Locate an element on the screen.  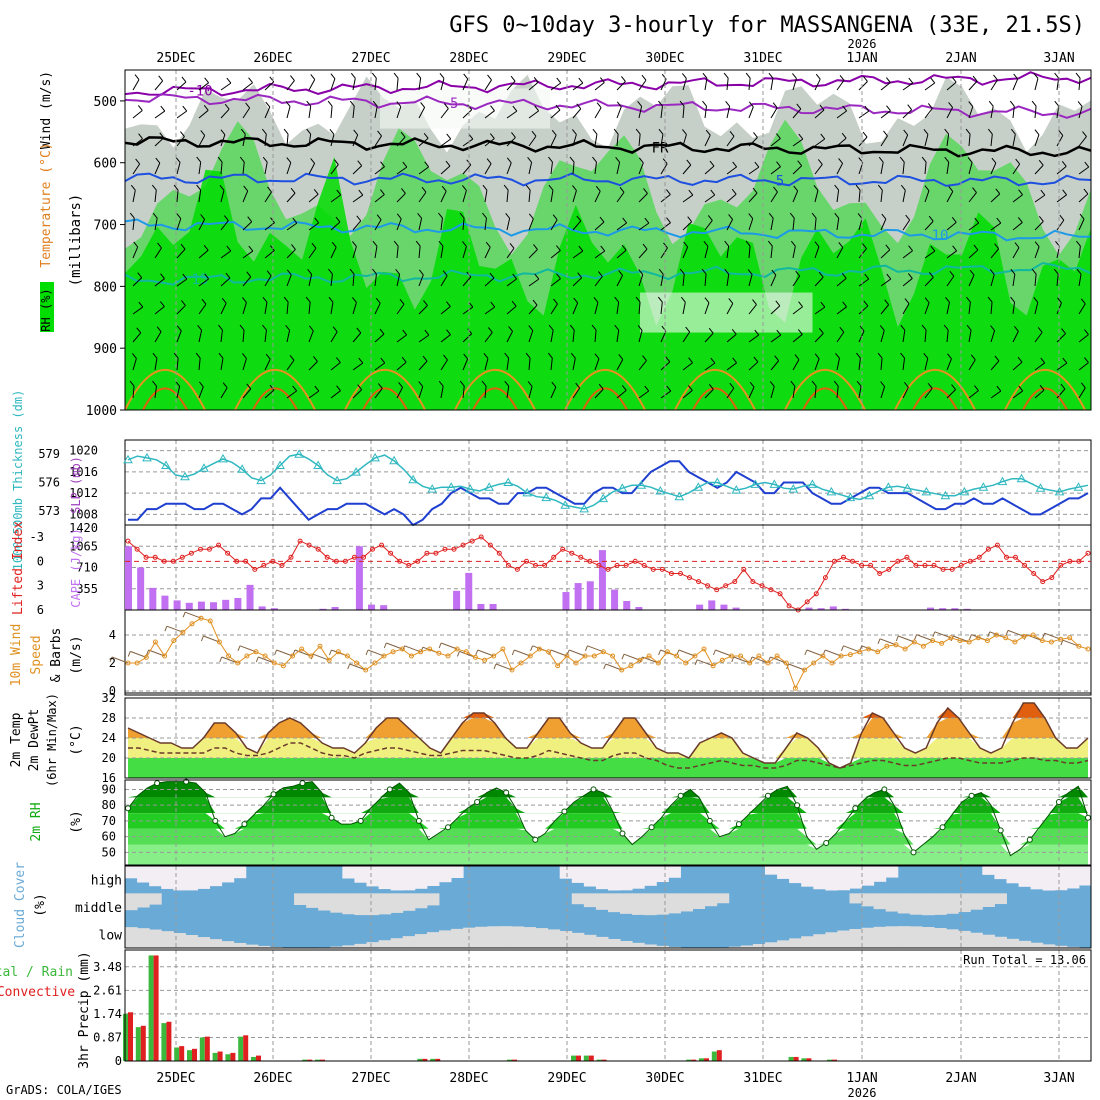
cloud-middle-clear is located at coordinates (723, 898).